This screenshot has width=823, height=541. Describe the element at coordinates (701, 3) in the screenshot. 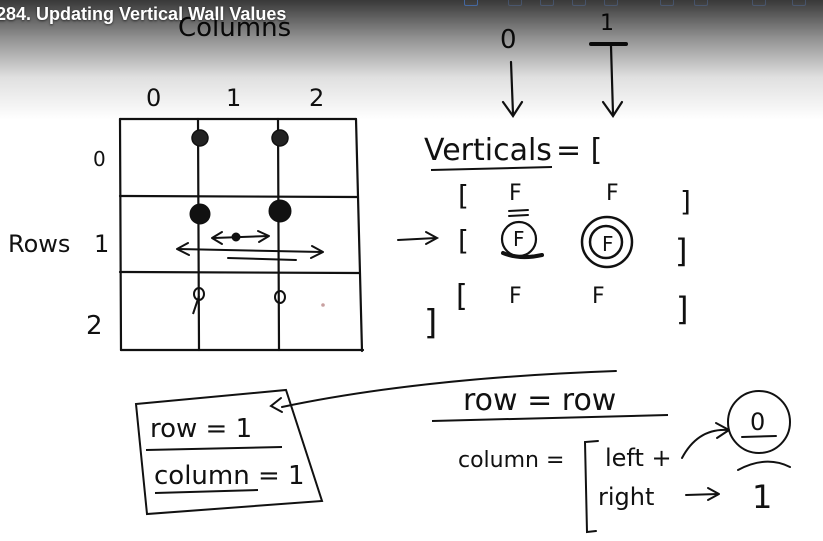

I see `redo-icon` at that location.